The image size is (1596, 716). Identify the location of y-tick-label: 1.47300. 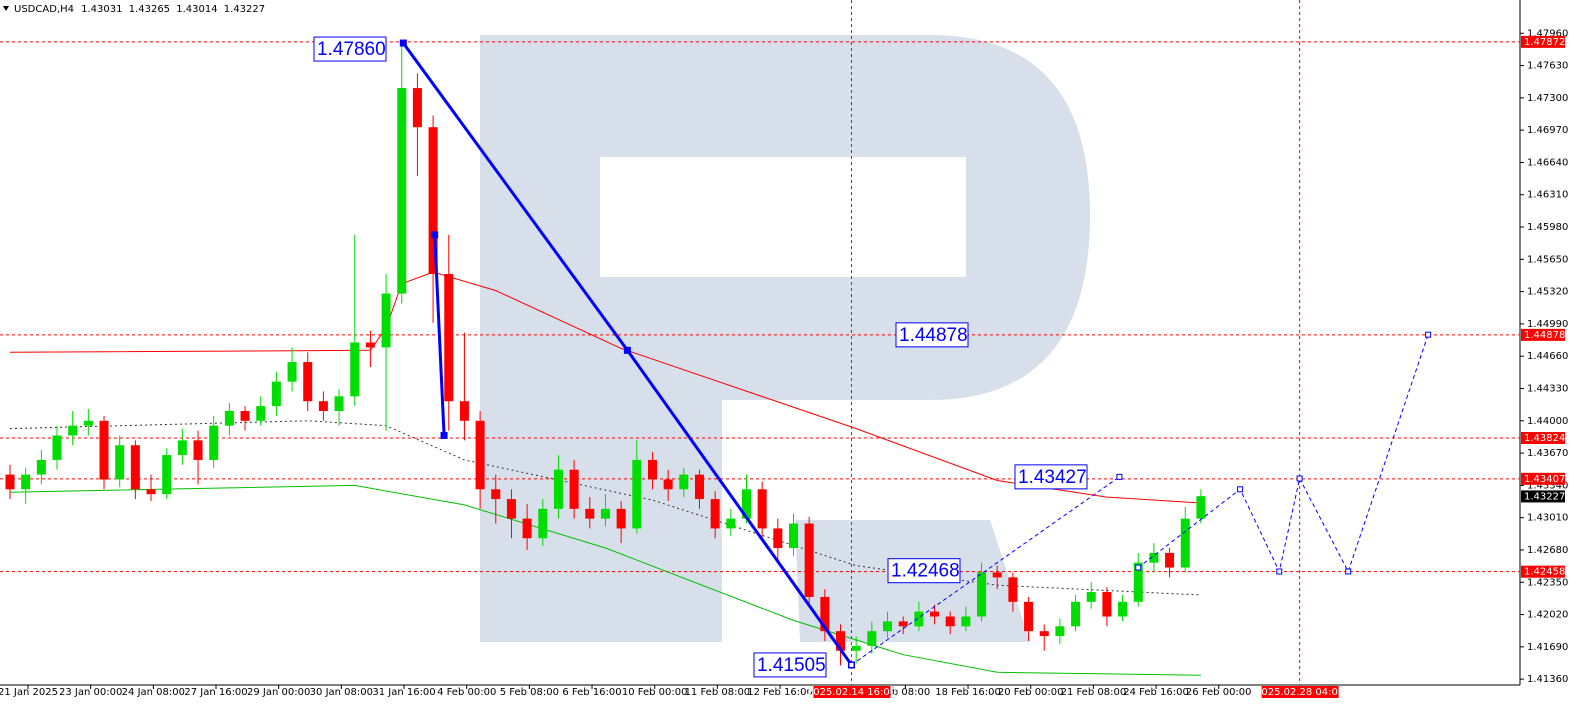
(1547, 98).